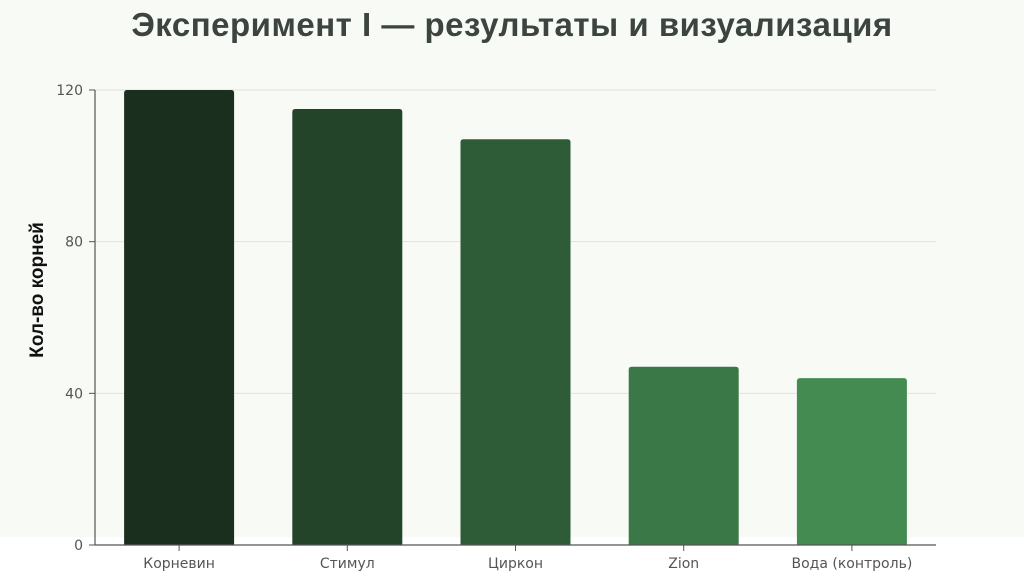 This screenshot has height=574, width=1024. What do you see at coordinates (515, 564) in the screenshot?
I see `x-tick-label: Циркон` at bounding box center [515, 564].